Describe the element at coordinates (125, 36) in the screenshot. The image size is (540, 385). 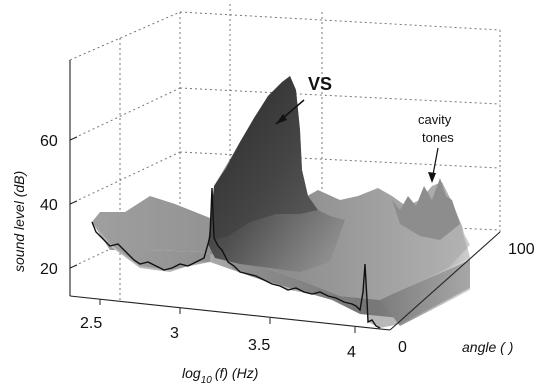
I see `grid-top-left` at that location.